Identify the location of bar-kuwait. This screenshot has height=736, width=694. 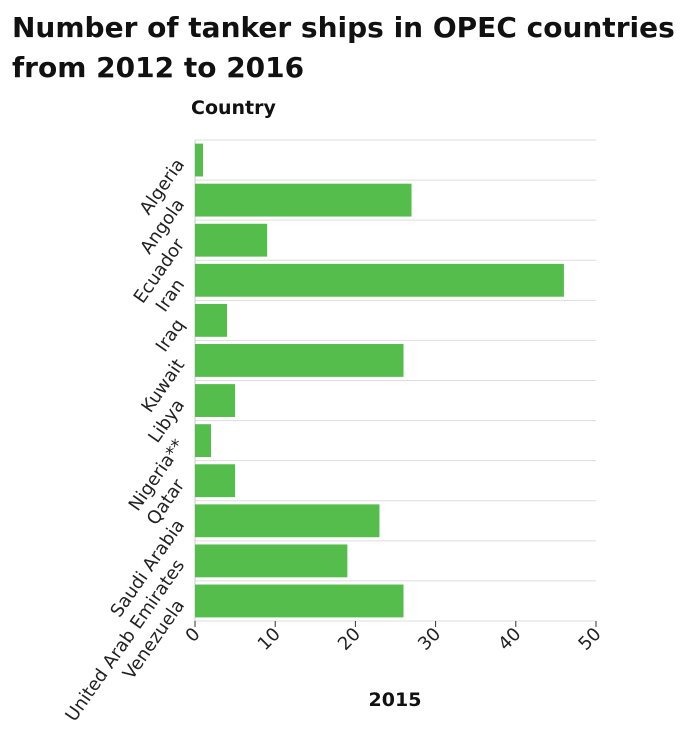
(299, 360).